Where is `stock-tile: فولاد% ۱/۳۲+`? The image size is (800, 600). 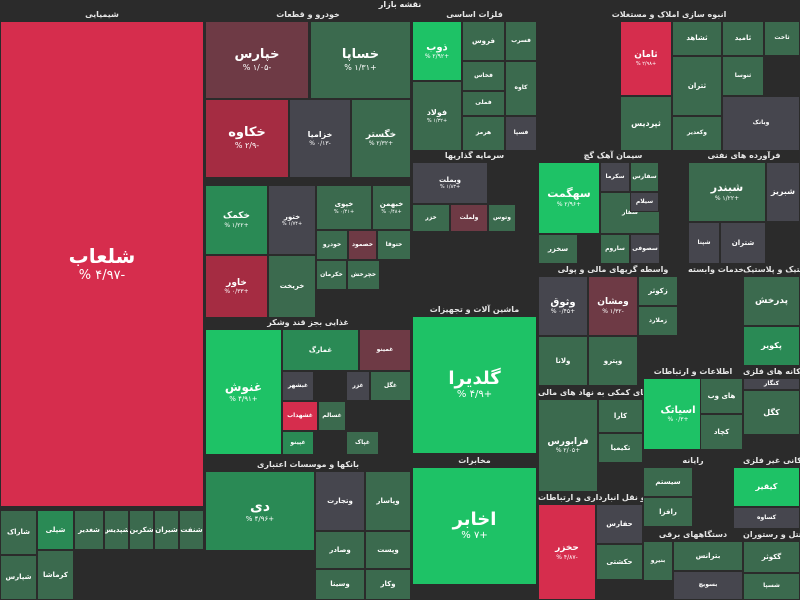 stock-tile: فولاد% ۱/۳۲+ is located at coordinates (437, 116).